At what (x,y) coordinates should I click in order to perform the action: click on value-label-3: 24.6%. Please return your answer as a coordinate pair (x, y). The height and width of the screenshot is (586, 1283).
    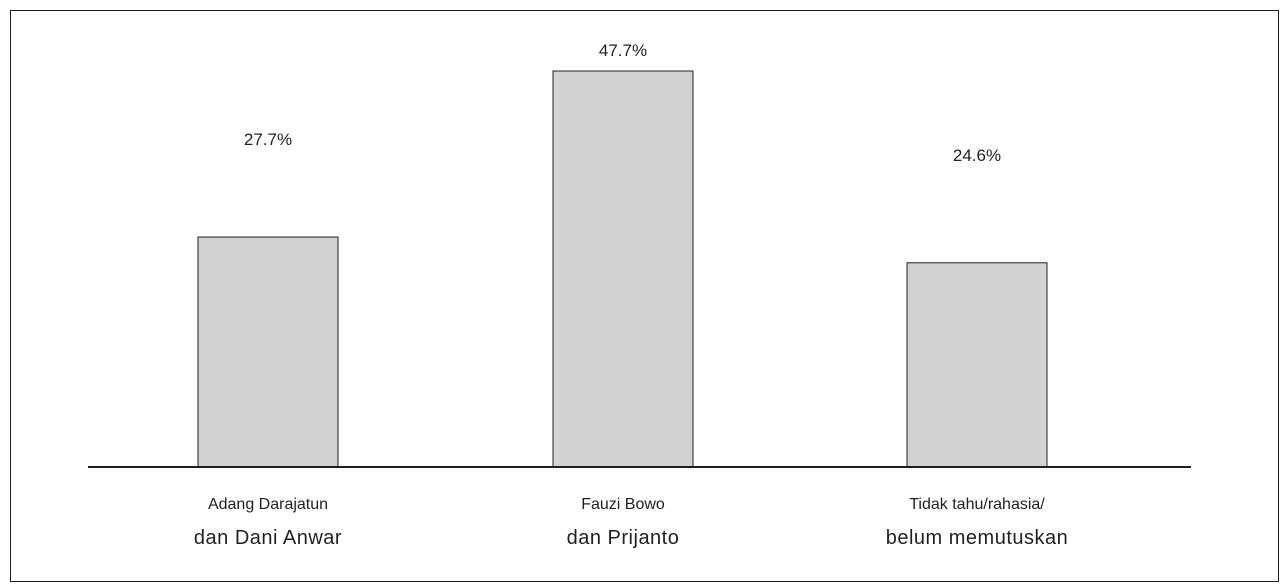
    Looking at the image, I should click on (977, 155).